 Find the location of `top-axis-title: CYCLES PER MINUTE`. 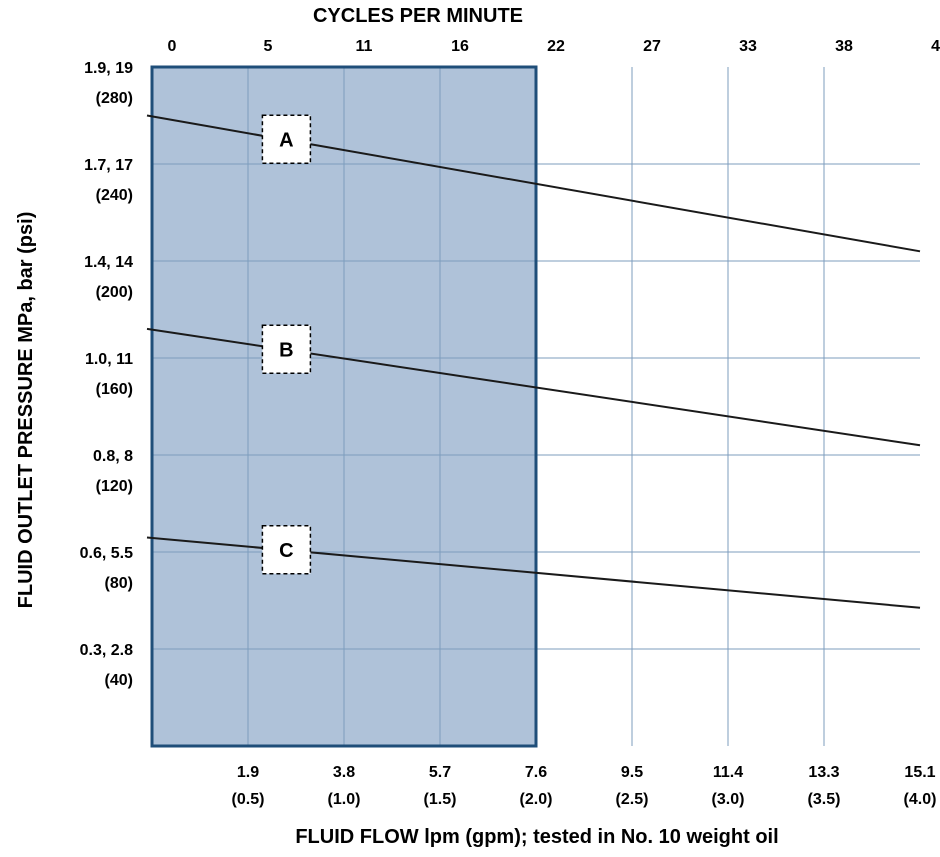

top-axis-title: CYCLES PER MINUTE is located at coordinates (418, 16).